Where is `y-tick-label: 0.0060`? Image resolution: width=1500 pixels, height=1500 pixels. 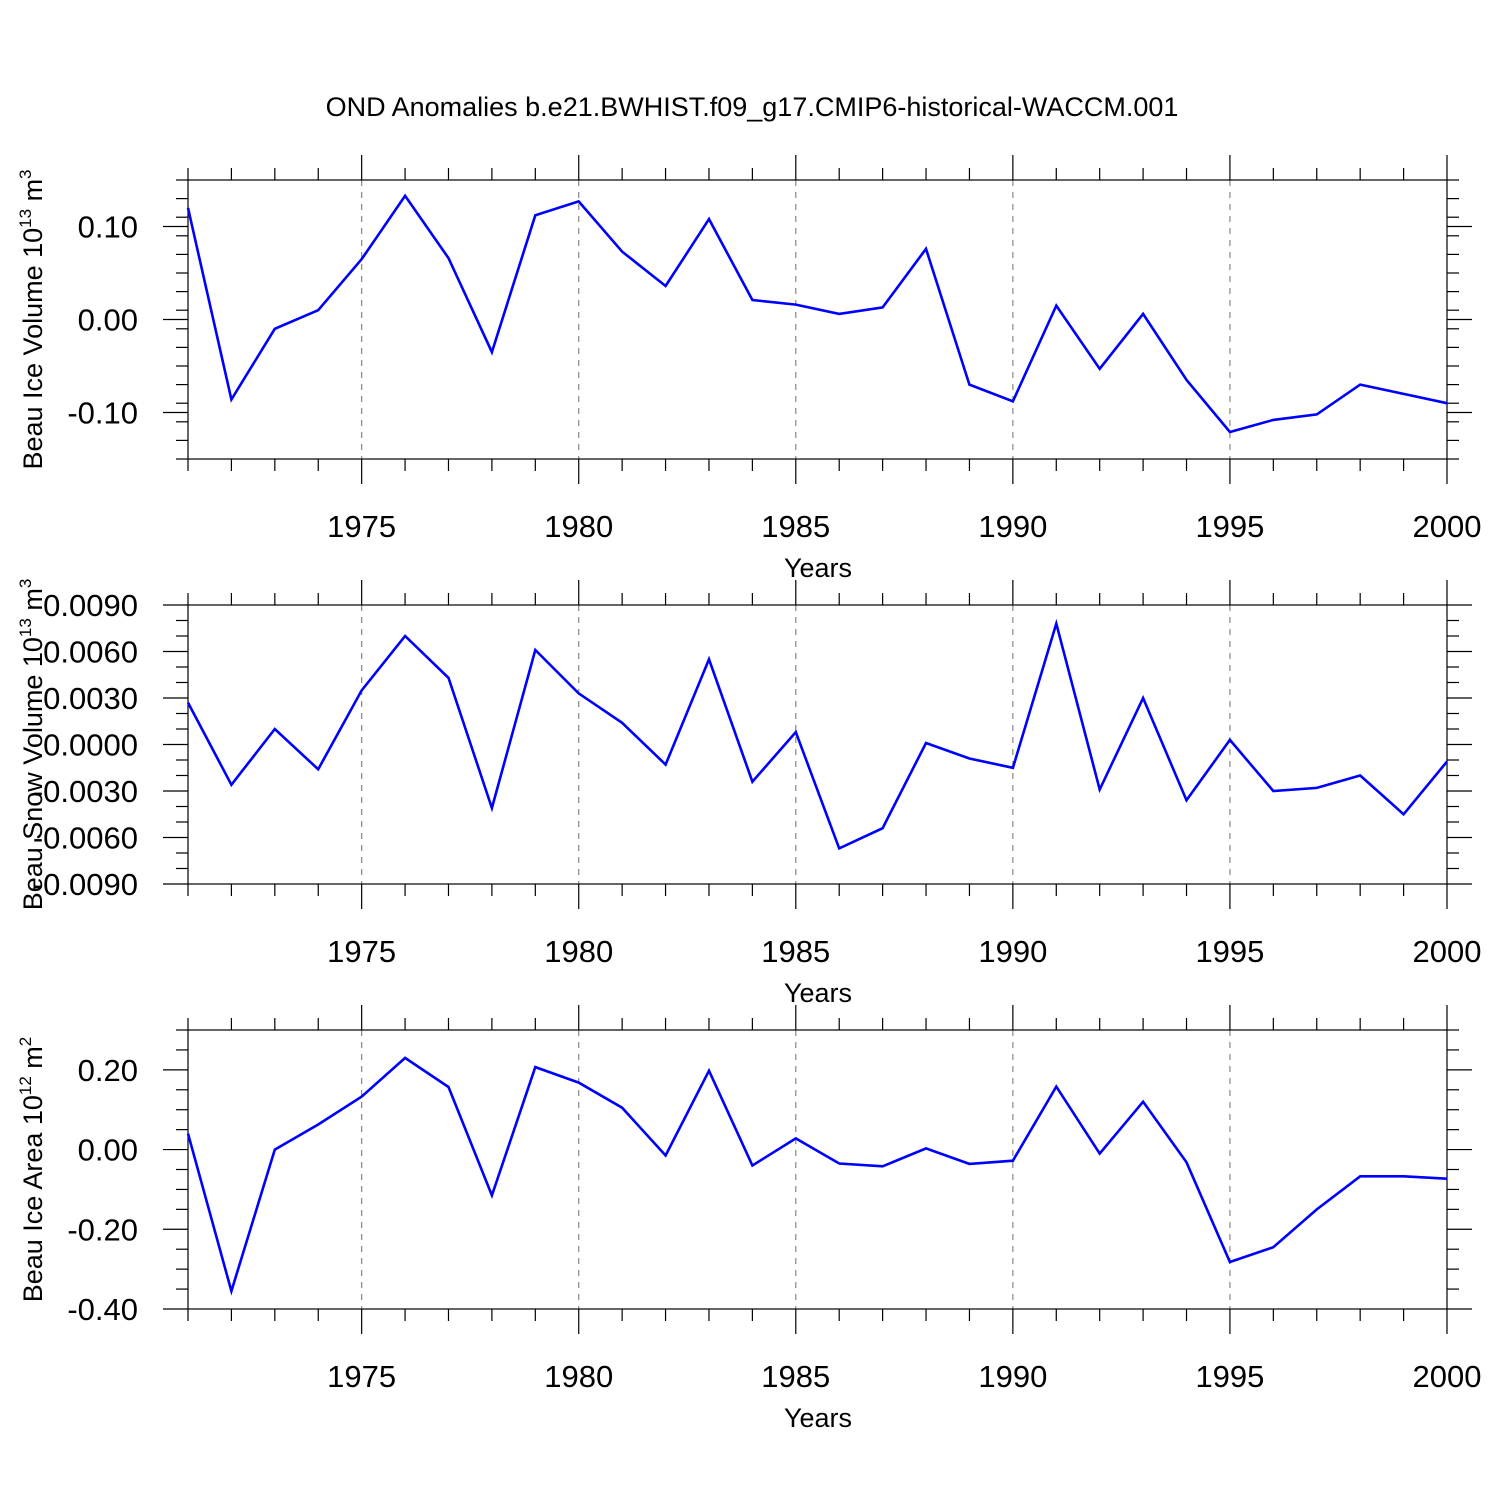
y-tick-label: 0.0060 is located at coordinates (90, 652).